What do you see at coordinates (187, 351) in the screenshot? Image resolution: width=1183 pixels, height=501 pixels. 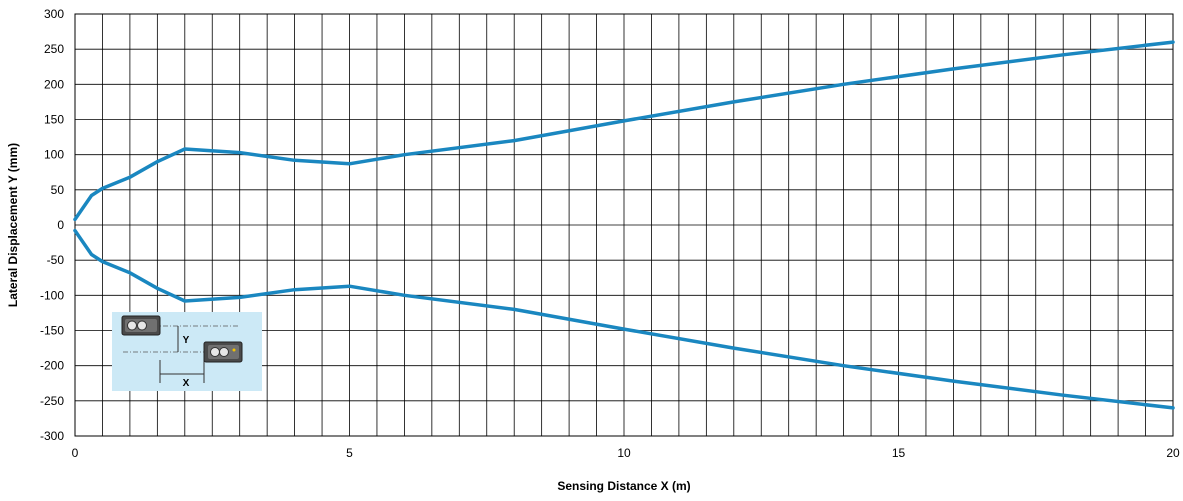 I see `sensor-diagram-inset: YX` at bounding box center [187, 351].